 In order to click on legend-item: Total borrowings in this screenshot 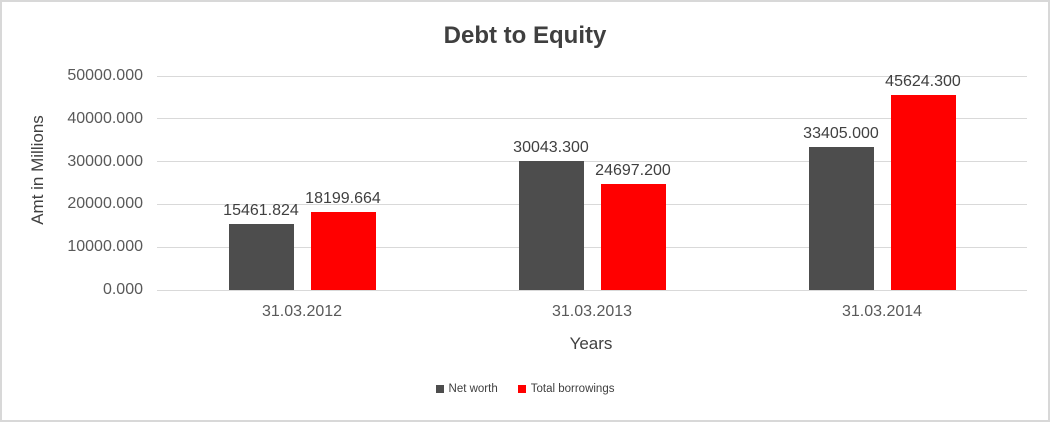, I will do `click(566, 389)`.